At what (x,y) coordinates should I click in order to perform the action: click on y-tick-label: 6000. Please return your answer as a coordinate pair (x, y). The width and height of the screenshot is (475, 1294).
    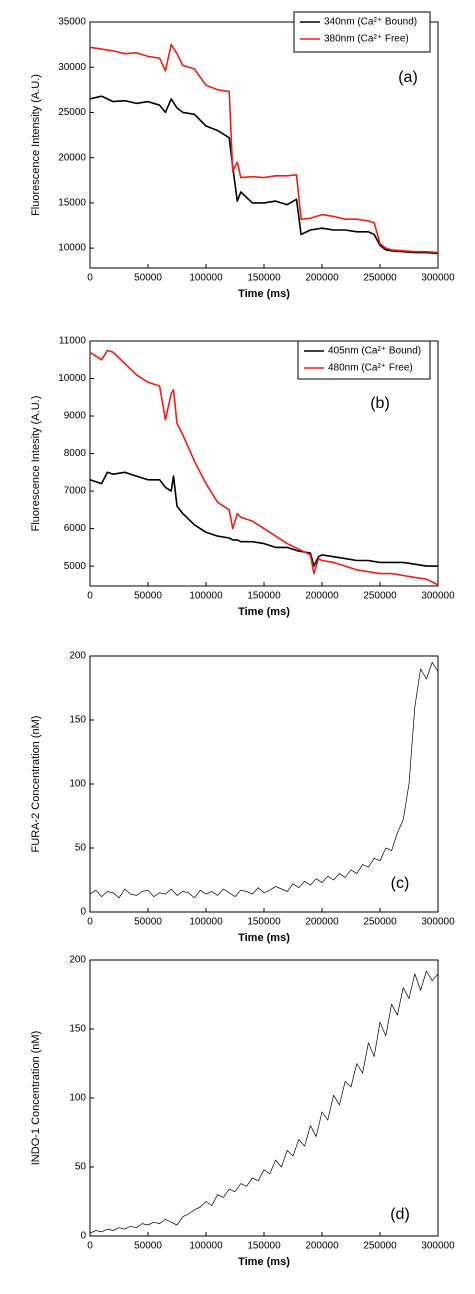
    Looking at the image, I should click on (75, 528).